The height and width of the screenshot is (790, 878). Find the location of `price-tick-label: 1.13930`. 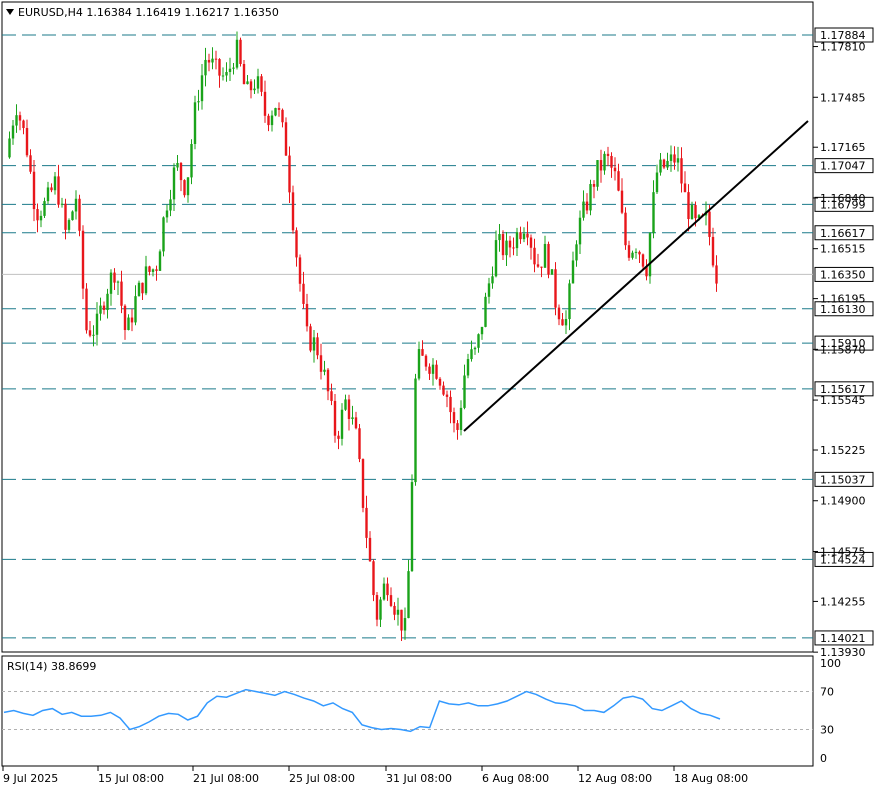

price-tick-label: 1.13930 is located at coordinates (843, 652).